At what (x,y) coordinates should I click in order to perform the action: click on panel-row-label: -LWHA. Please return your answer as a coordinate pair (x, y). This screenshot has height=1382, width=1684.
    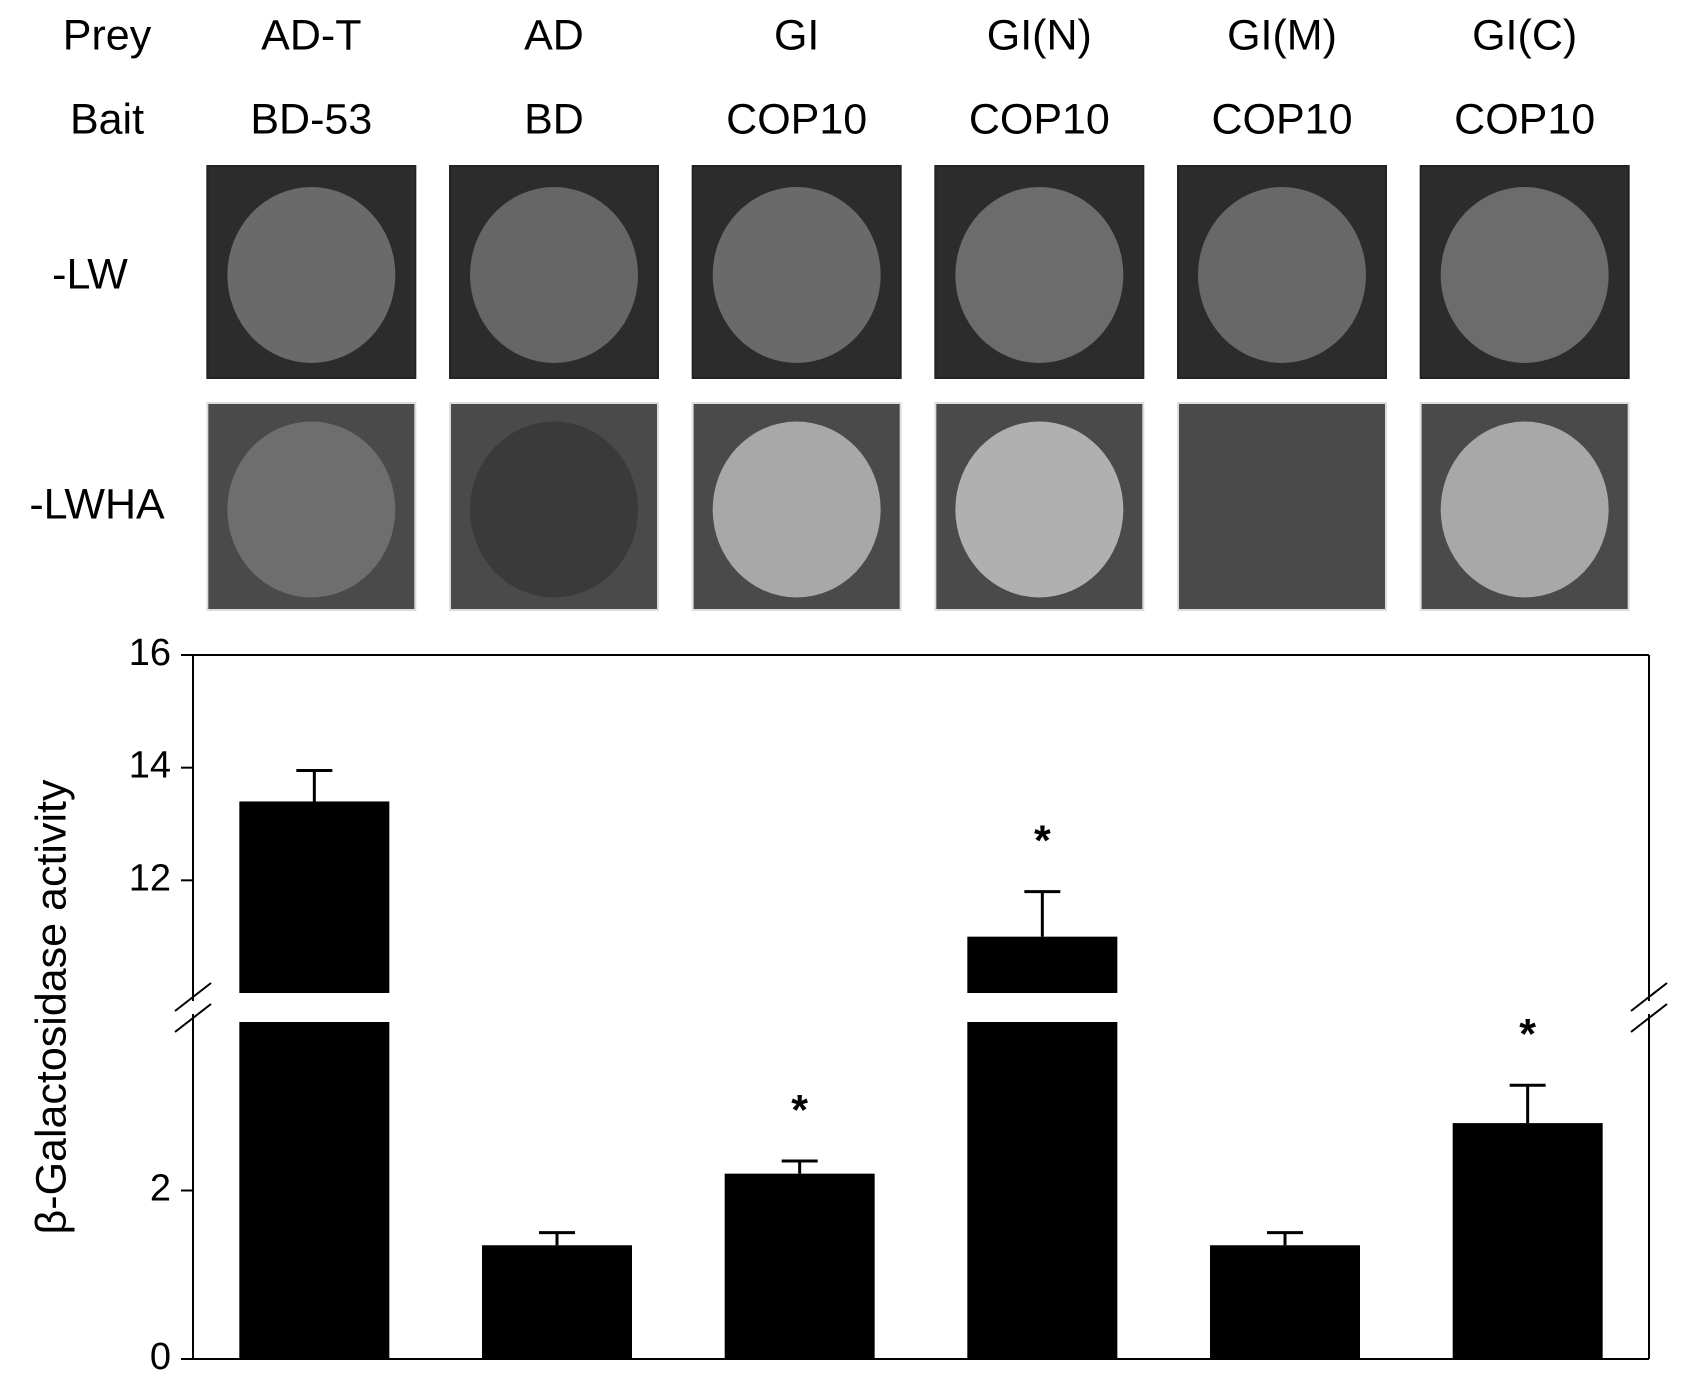
    Looking at the image, I should click on (97, 504).